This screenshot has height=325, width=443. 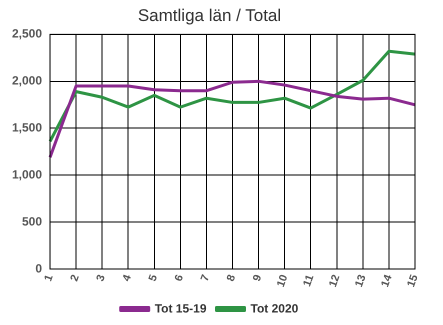 I want to click on x-tick-label: 11, so click(x=308, y=280).